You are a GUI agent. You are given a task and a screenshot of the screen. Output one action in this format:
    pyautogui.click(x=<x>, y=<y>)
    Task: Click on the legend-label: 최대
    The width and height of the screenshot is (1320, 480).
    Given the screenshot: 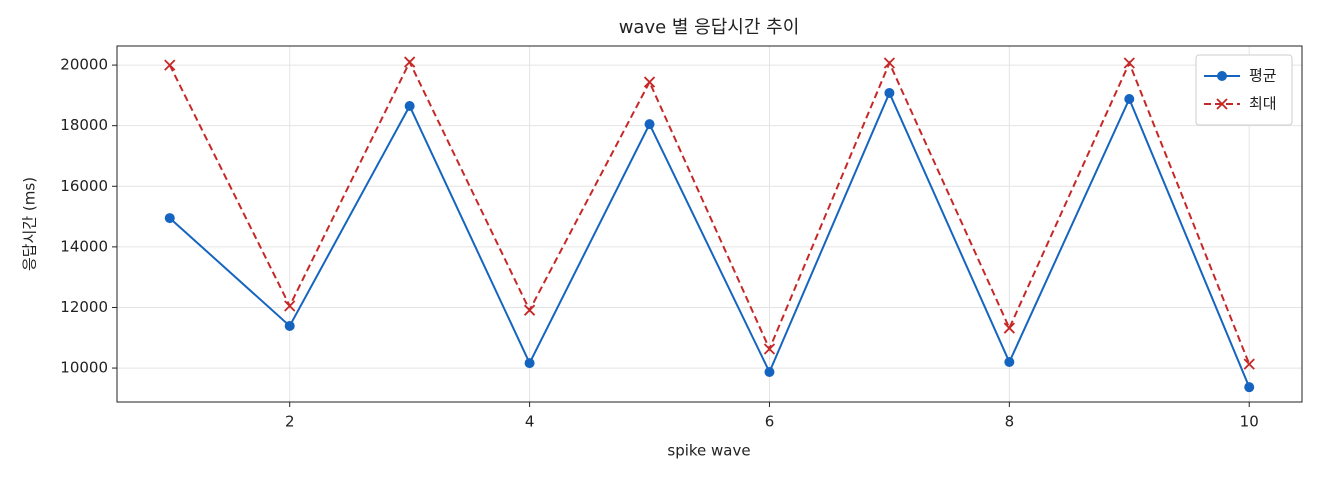 What is the action you would take?
    pyautogui.click(x=1263, y=104)
    